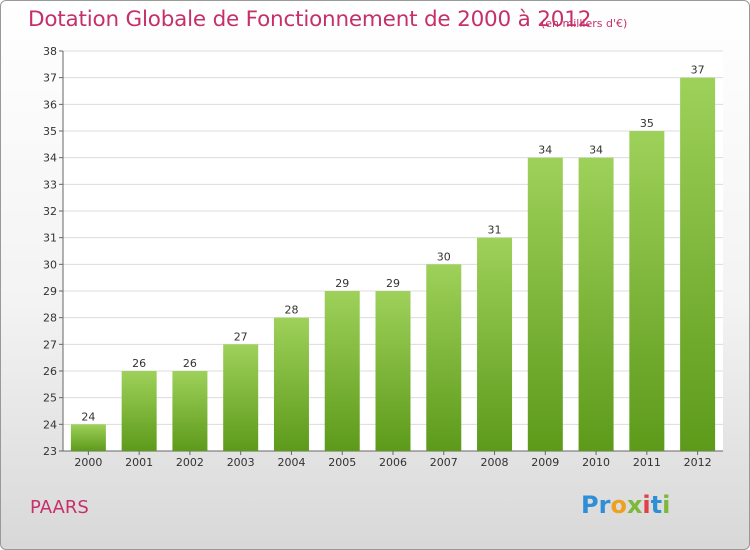 The image size is (750, 550). I want to click on logo-part-2: o, so click(618, 505).